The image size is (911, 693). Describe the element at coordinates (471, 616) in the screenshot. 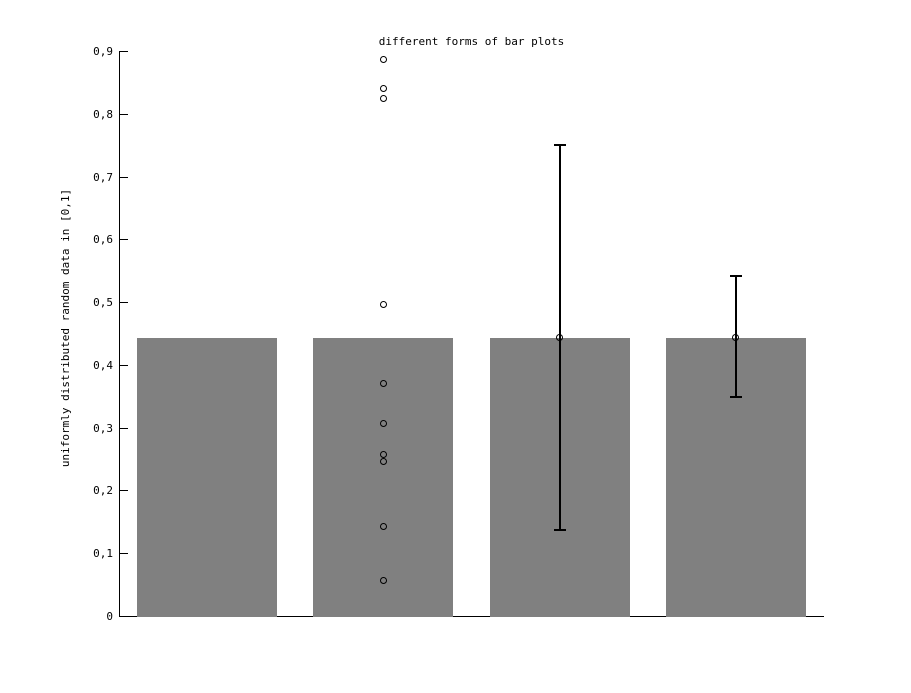

I see `x-axis-line` at that location.